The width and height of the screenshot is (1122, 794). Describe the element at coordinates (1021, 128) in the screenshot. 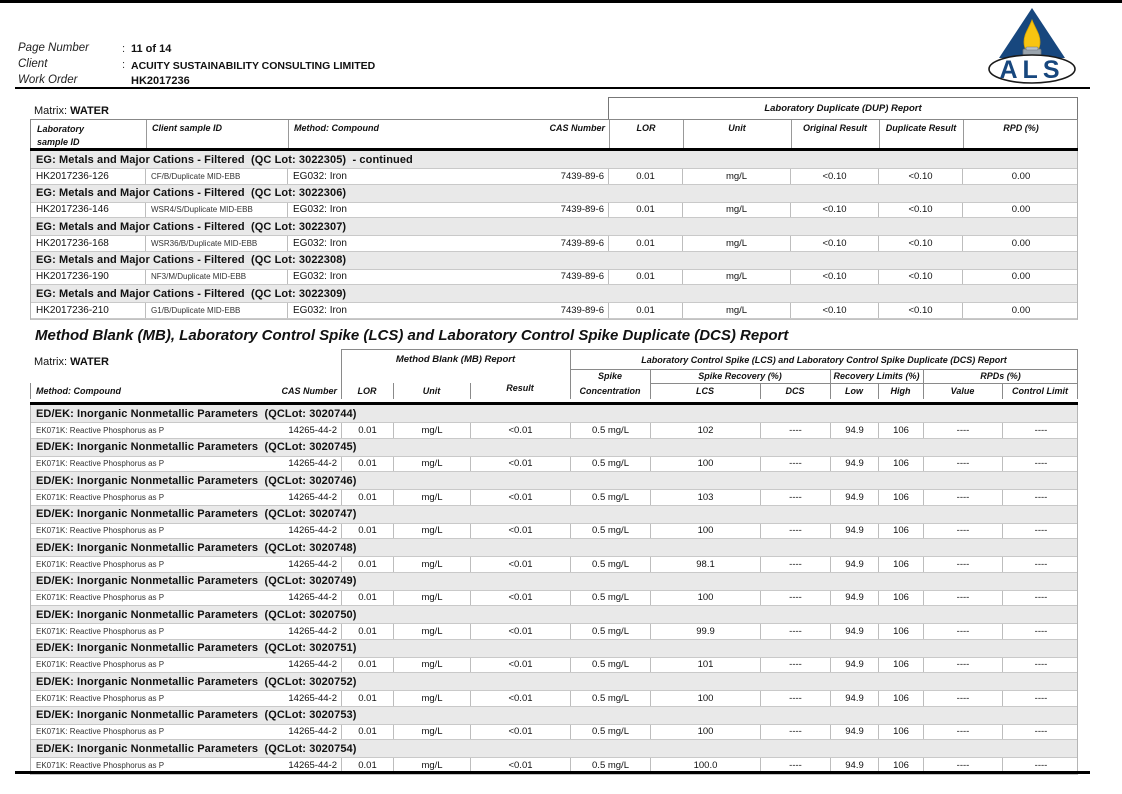

I see `col-rpd: RPD (%)` at that location.